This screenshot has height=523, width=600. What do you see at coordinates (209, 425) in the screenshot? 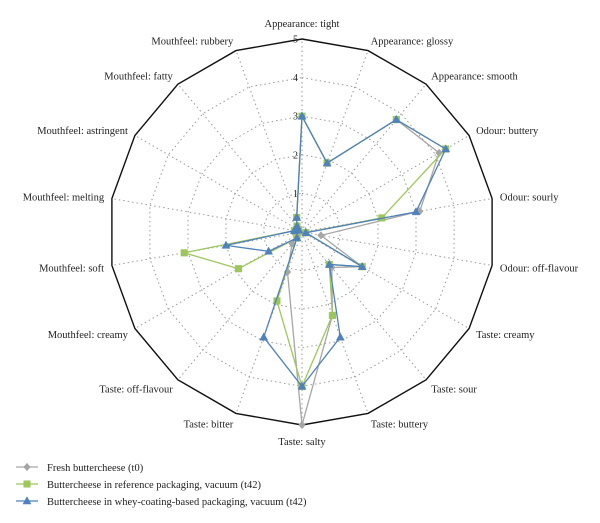
I see `axis-label-taste-bitter: Taste: bitter` at bounding box center [209, 425].